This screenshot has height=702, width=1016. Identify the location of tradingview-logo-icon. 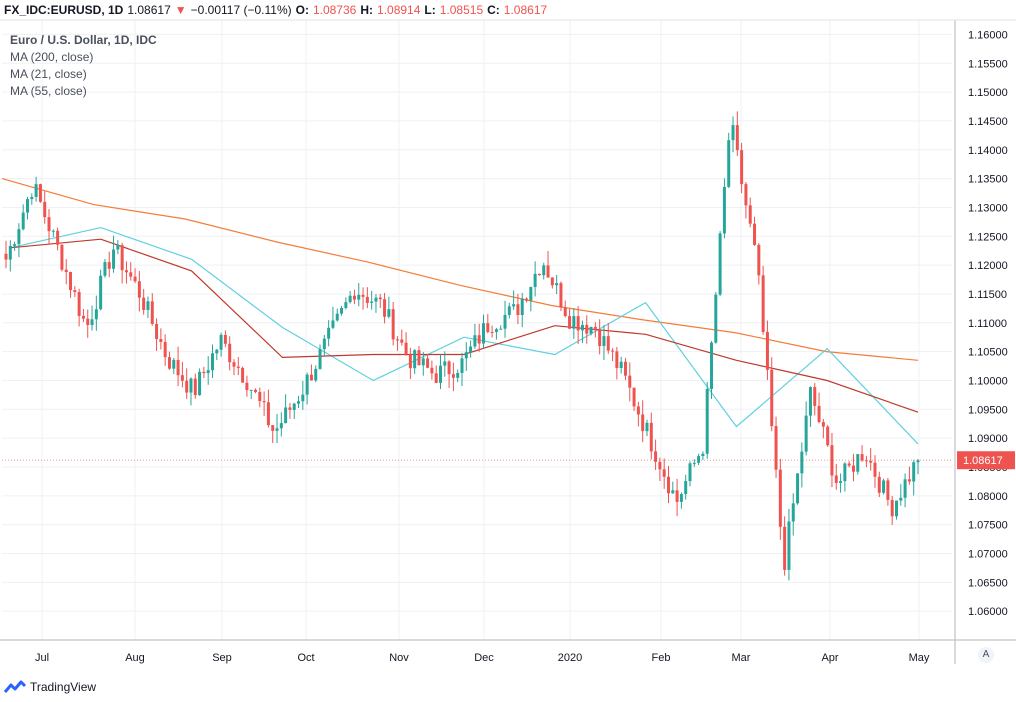
(15, 686).